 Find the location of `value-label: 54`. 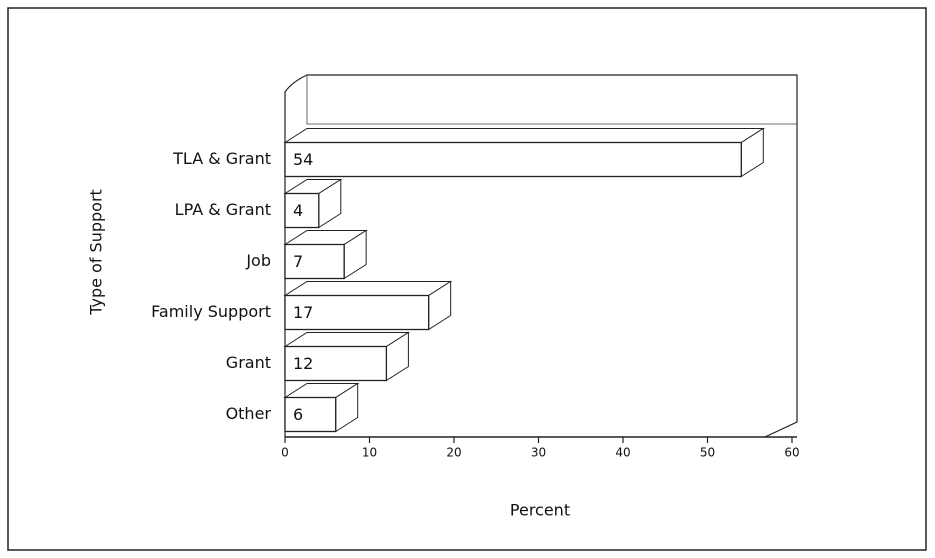

value-label: 54 is located at coordinates (303, 159).